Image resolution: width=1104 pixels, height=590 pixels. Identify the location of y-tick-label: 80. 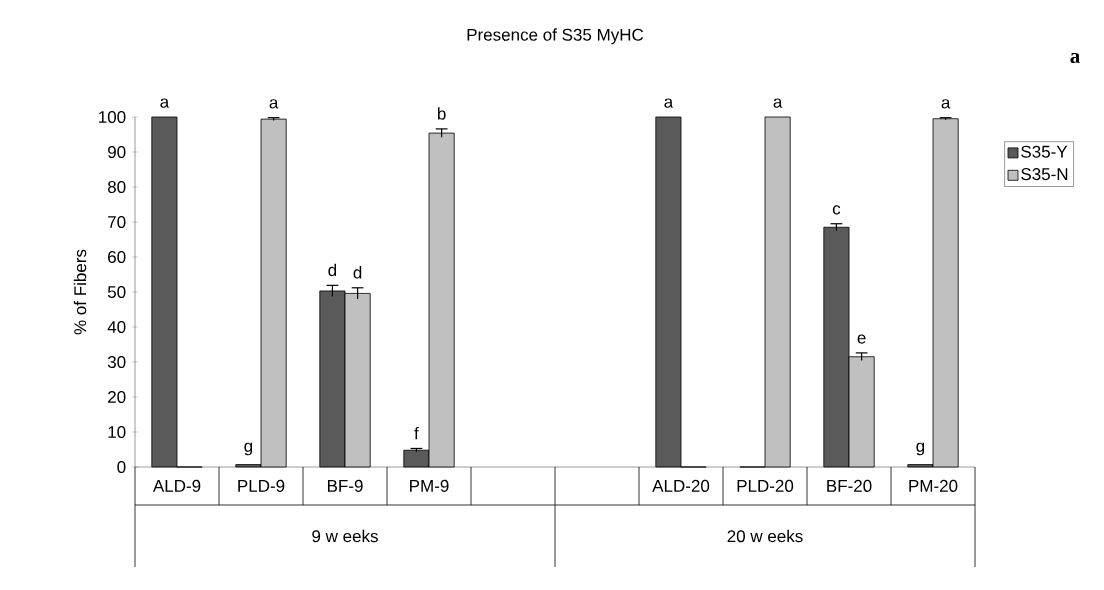
(116, 187).